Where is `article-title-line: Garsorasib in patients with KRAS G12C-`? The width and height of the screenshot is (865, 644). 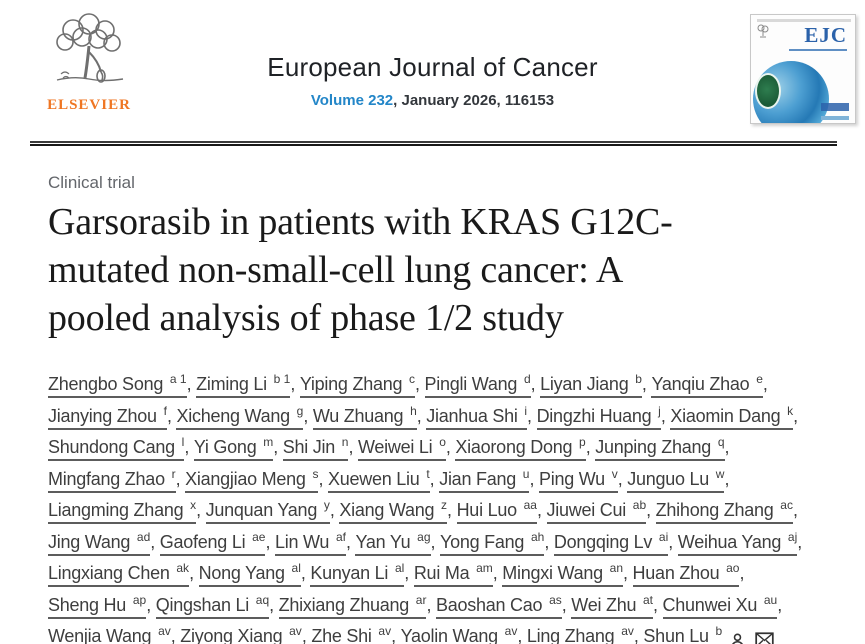 article-title-line: Garsorasib in patients with KRAS G12C- is located at coordinates (360, 222).